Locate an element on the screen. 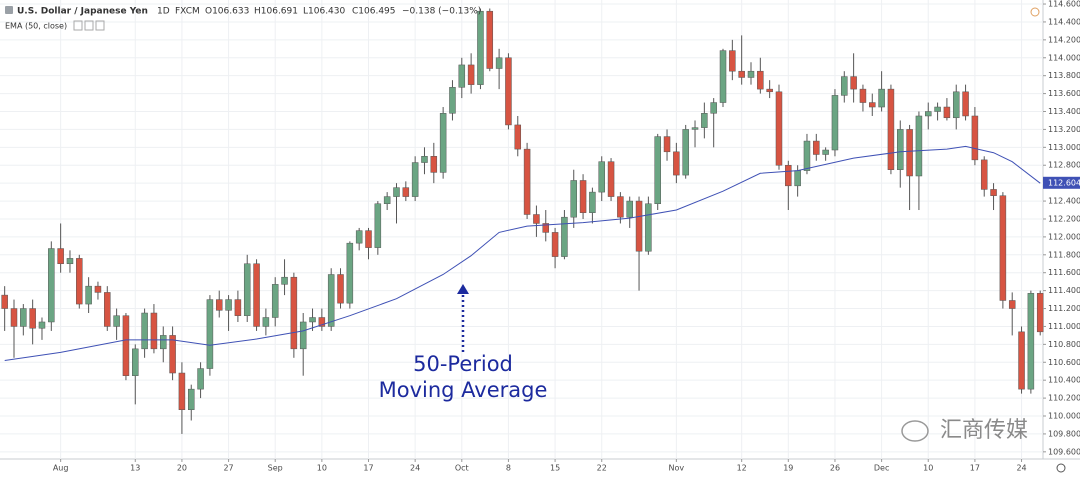 This screenshot has height=477, width=1080. source: FXCM is located at coordinates (187, 12).